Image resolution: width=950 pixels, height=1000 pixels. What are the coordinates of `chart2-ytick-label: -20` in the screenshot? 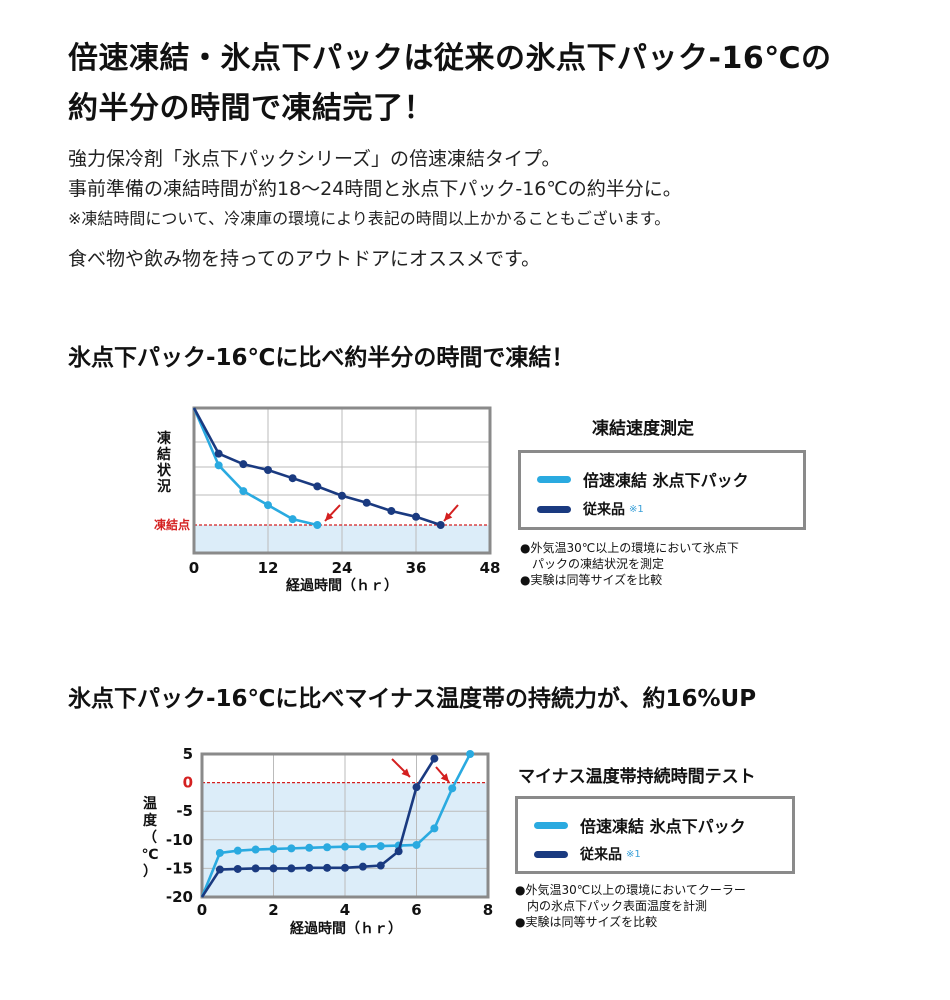 It's located at (179, 897).